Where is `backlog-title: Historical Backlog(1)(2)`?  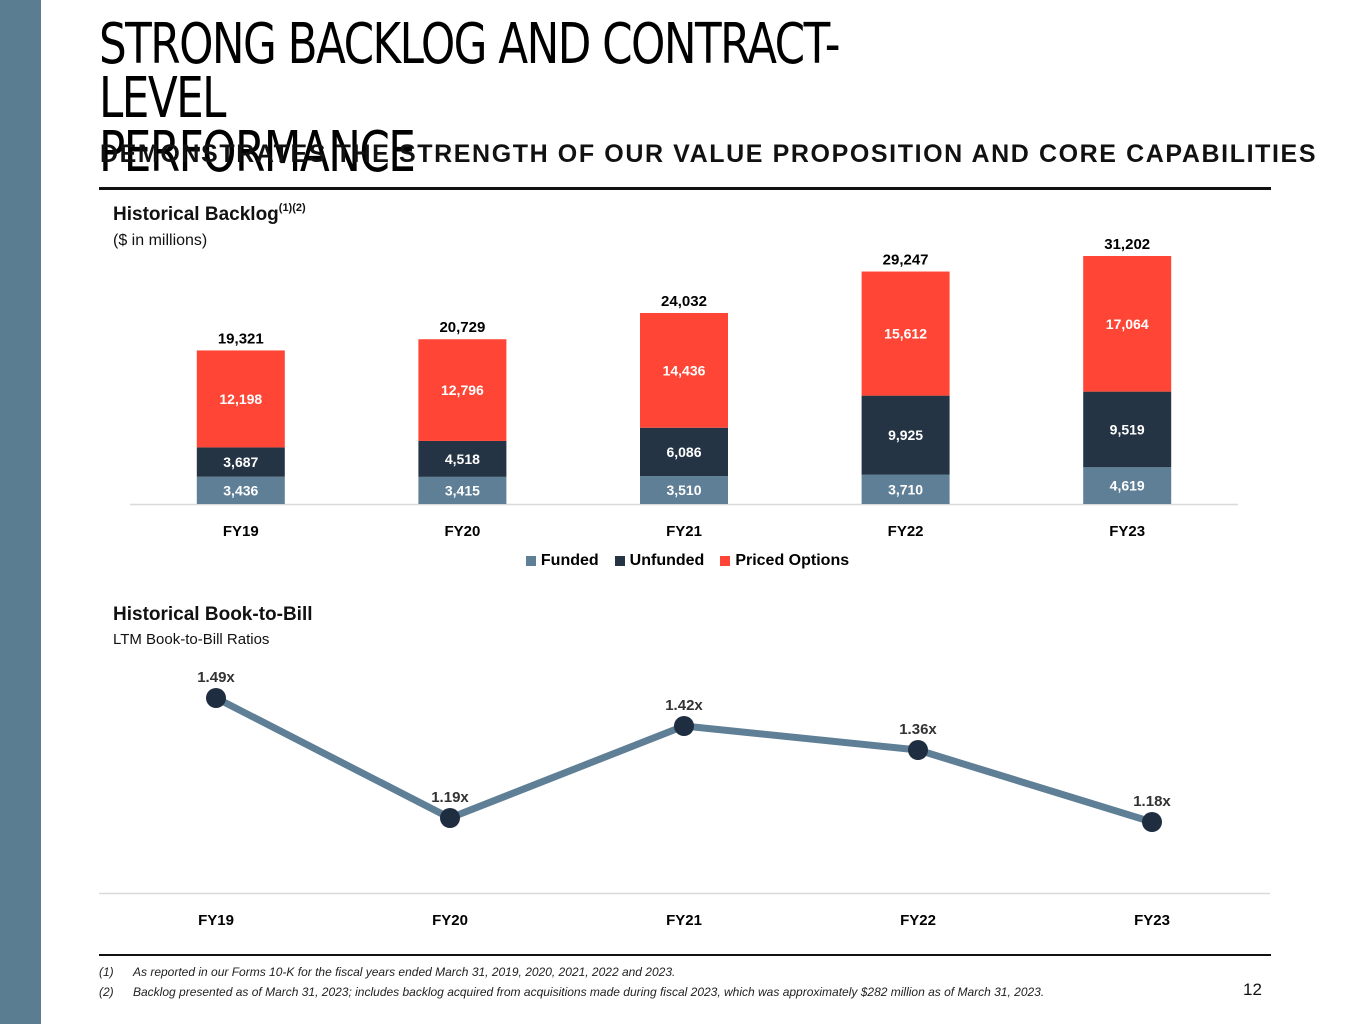 backlog-title: Historical Backlog(1)(2) is located at coordinates (209, 214).